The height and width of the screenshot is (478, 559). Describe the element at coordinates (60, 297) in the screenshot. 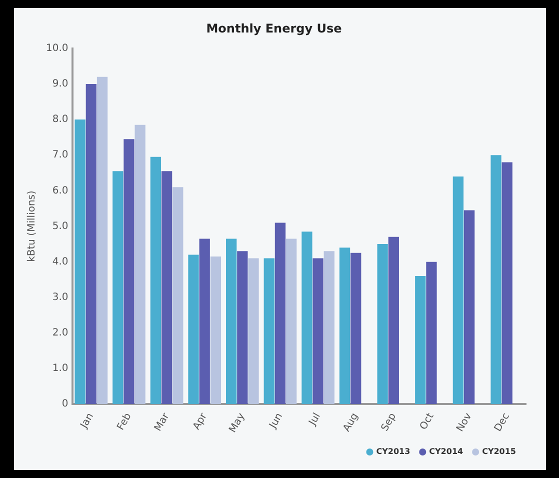

I see `y-tick-label: 3.0` at that location.